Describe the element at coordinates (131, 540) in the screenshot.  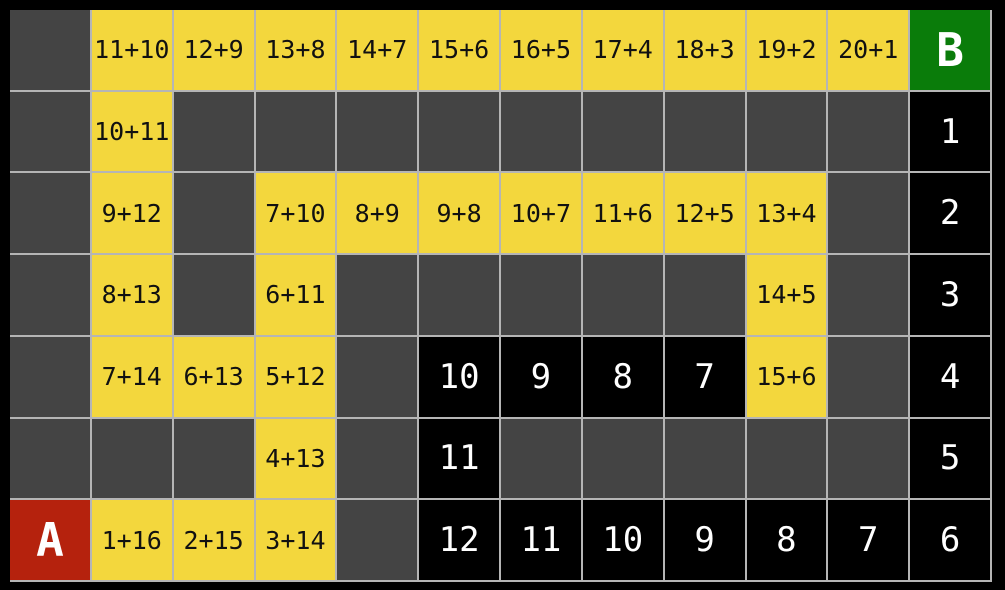
I see `expression-cell-r6-c1: 1+16` at that location.